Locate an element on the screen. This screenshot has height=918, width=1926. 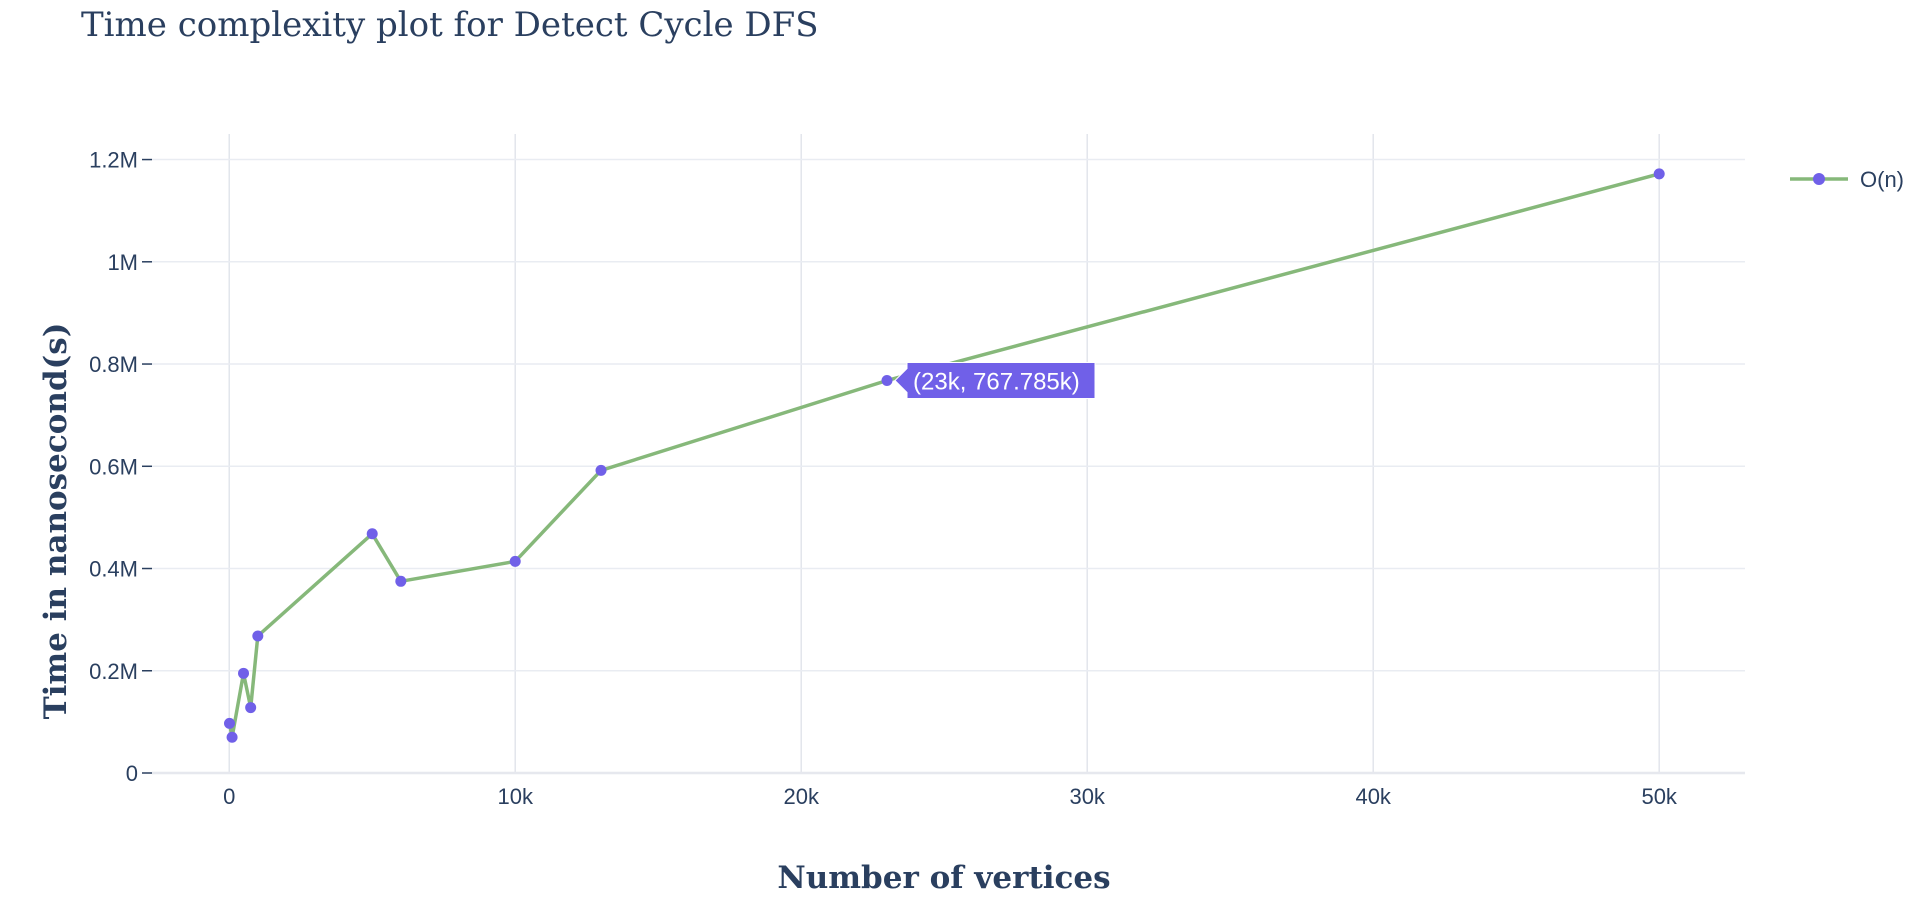
hover-label: (23k, 767.785k) is located at coordinates (995, 381).